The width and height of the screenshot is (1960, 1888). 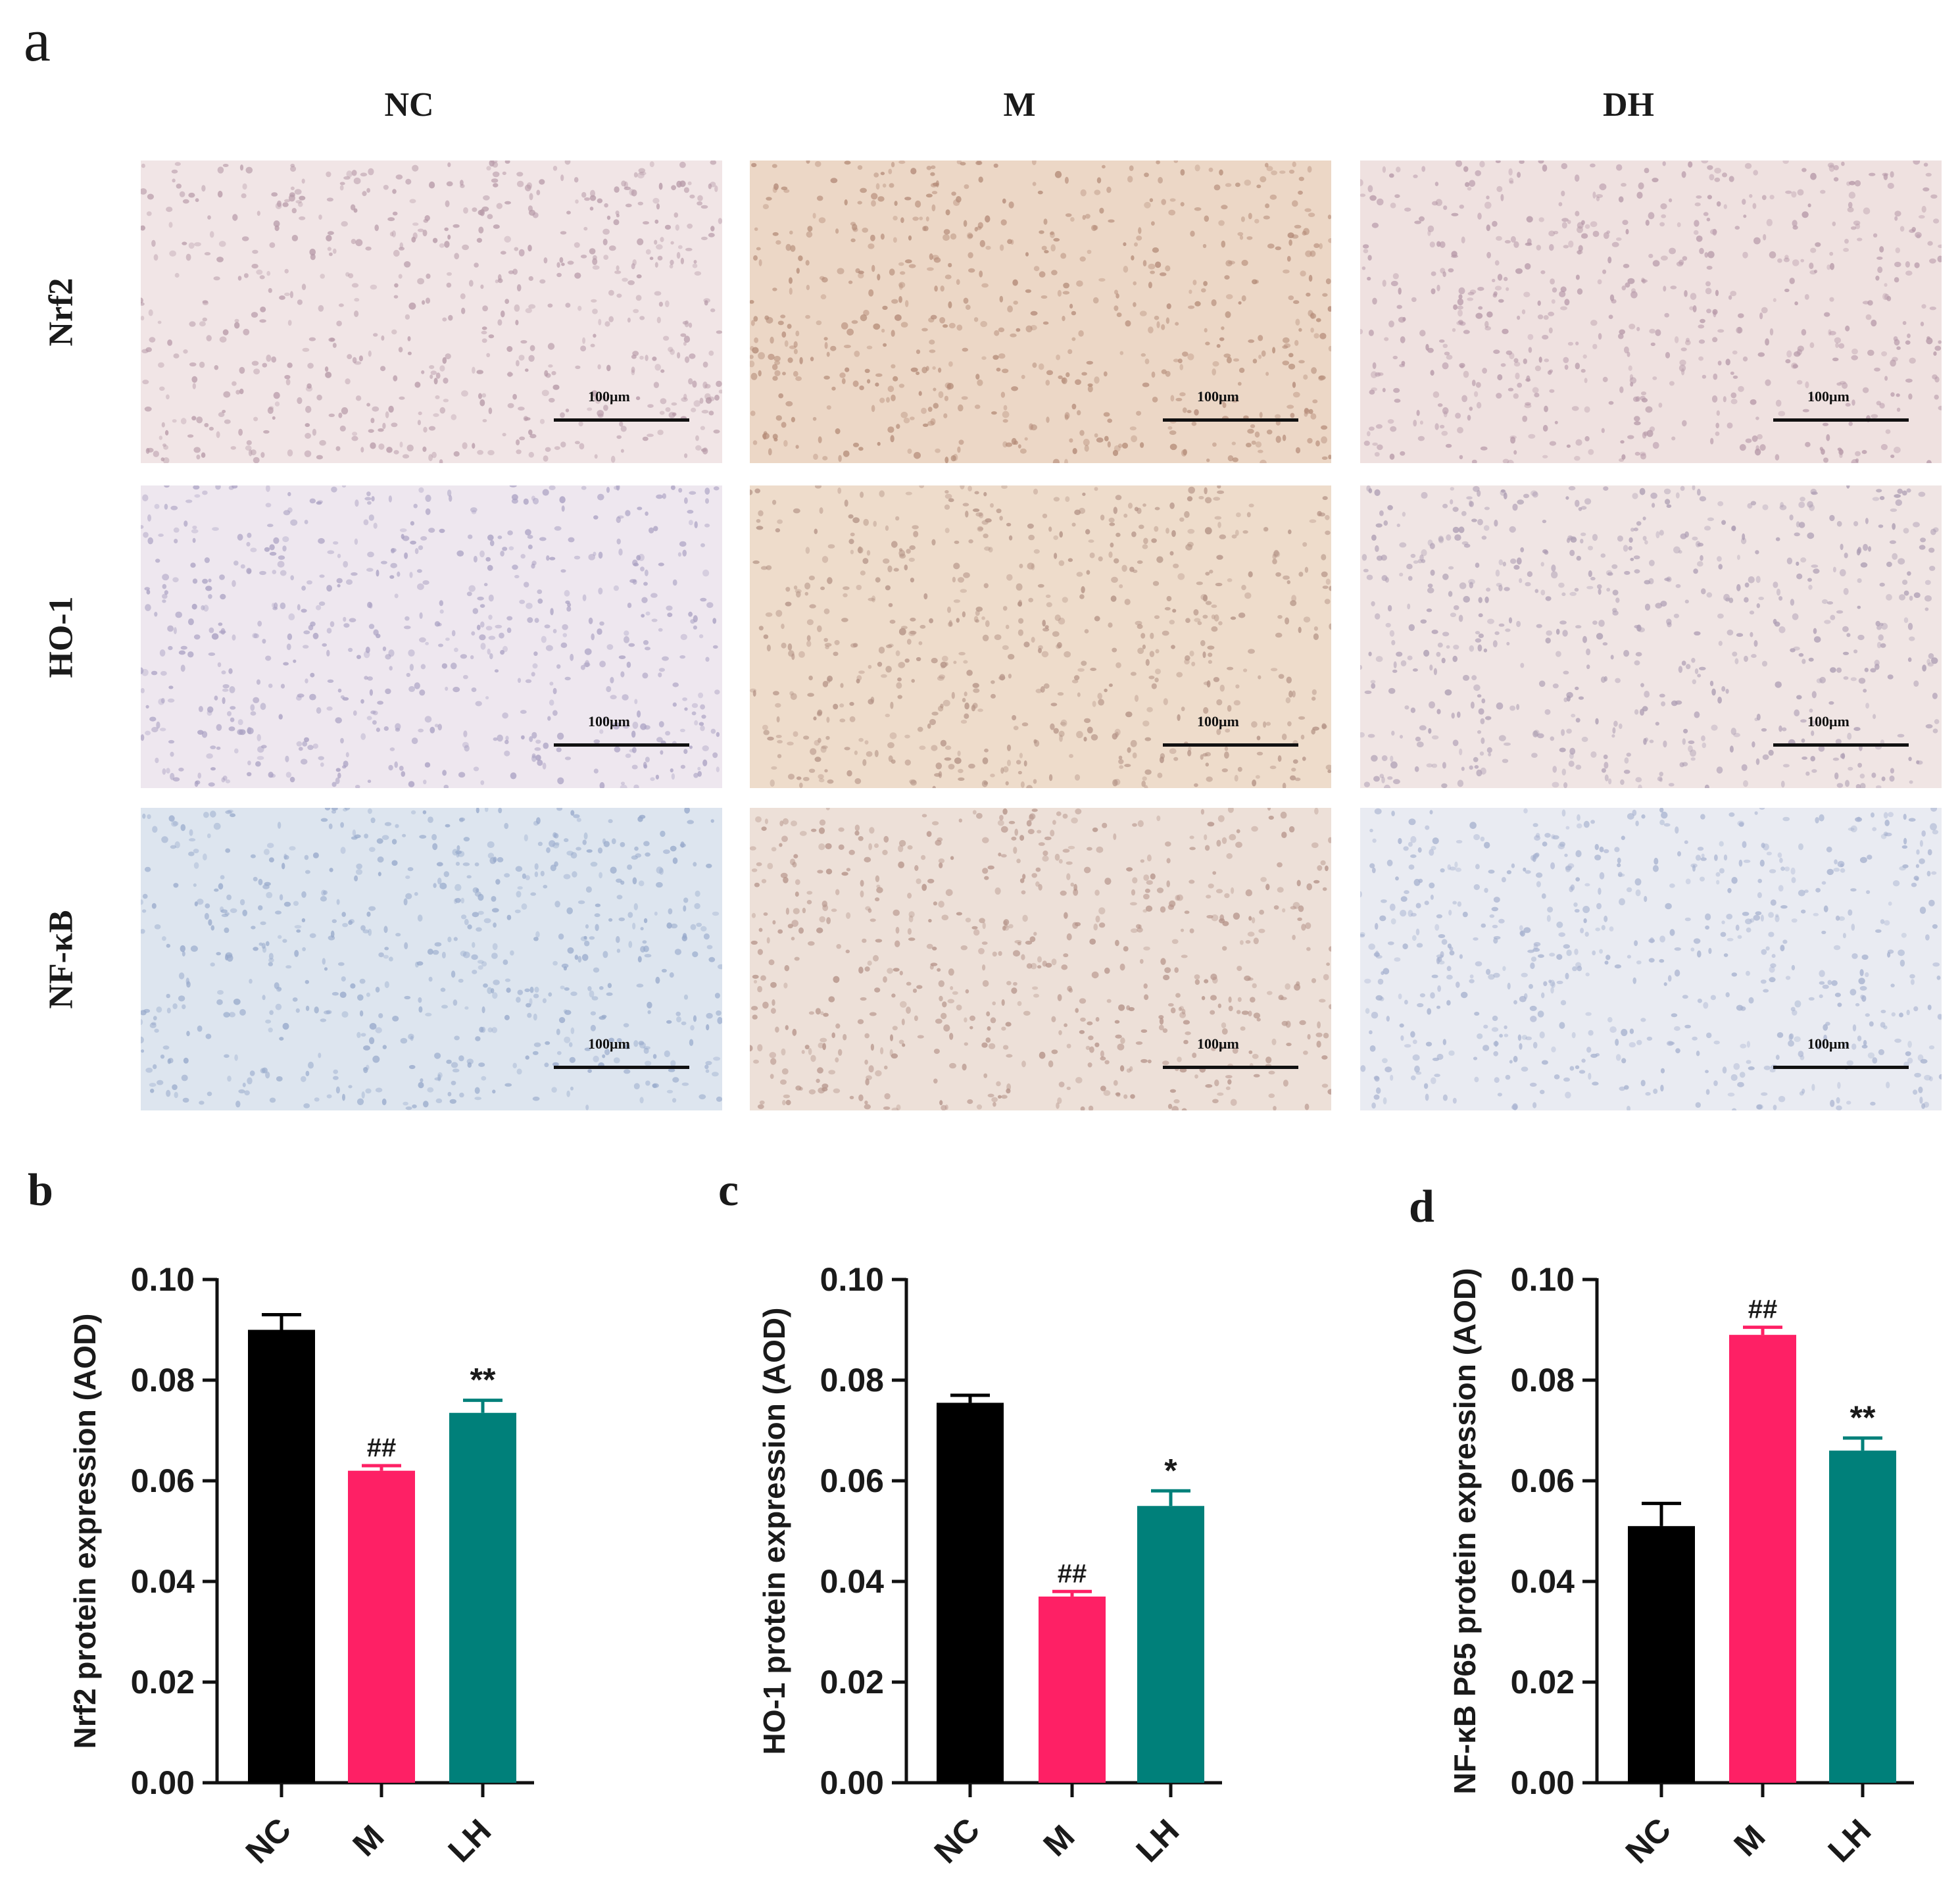 What do you see at coordinates (38, 40) in the screenshot?
I see `panel-letter-a: a` at bounding box center [38, 40].